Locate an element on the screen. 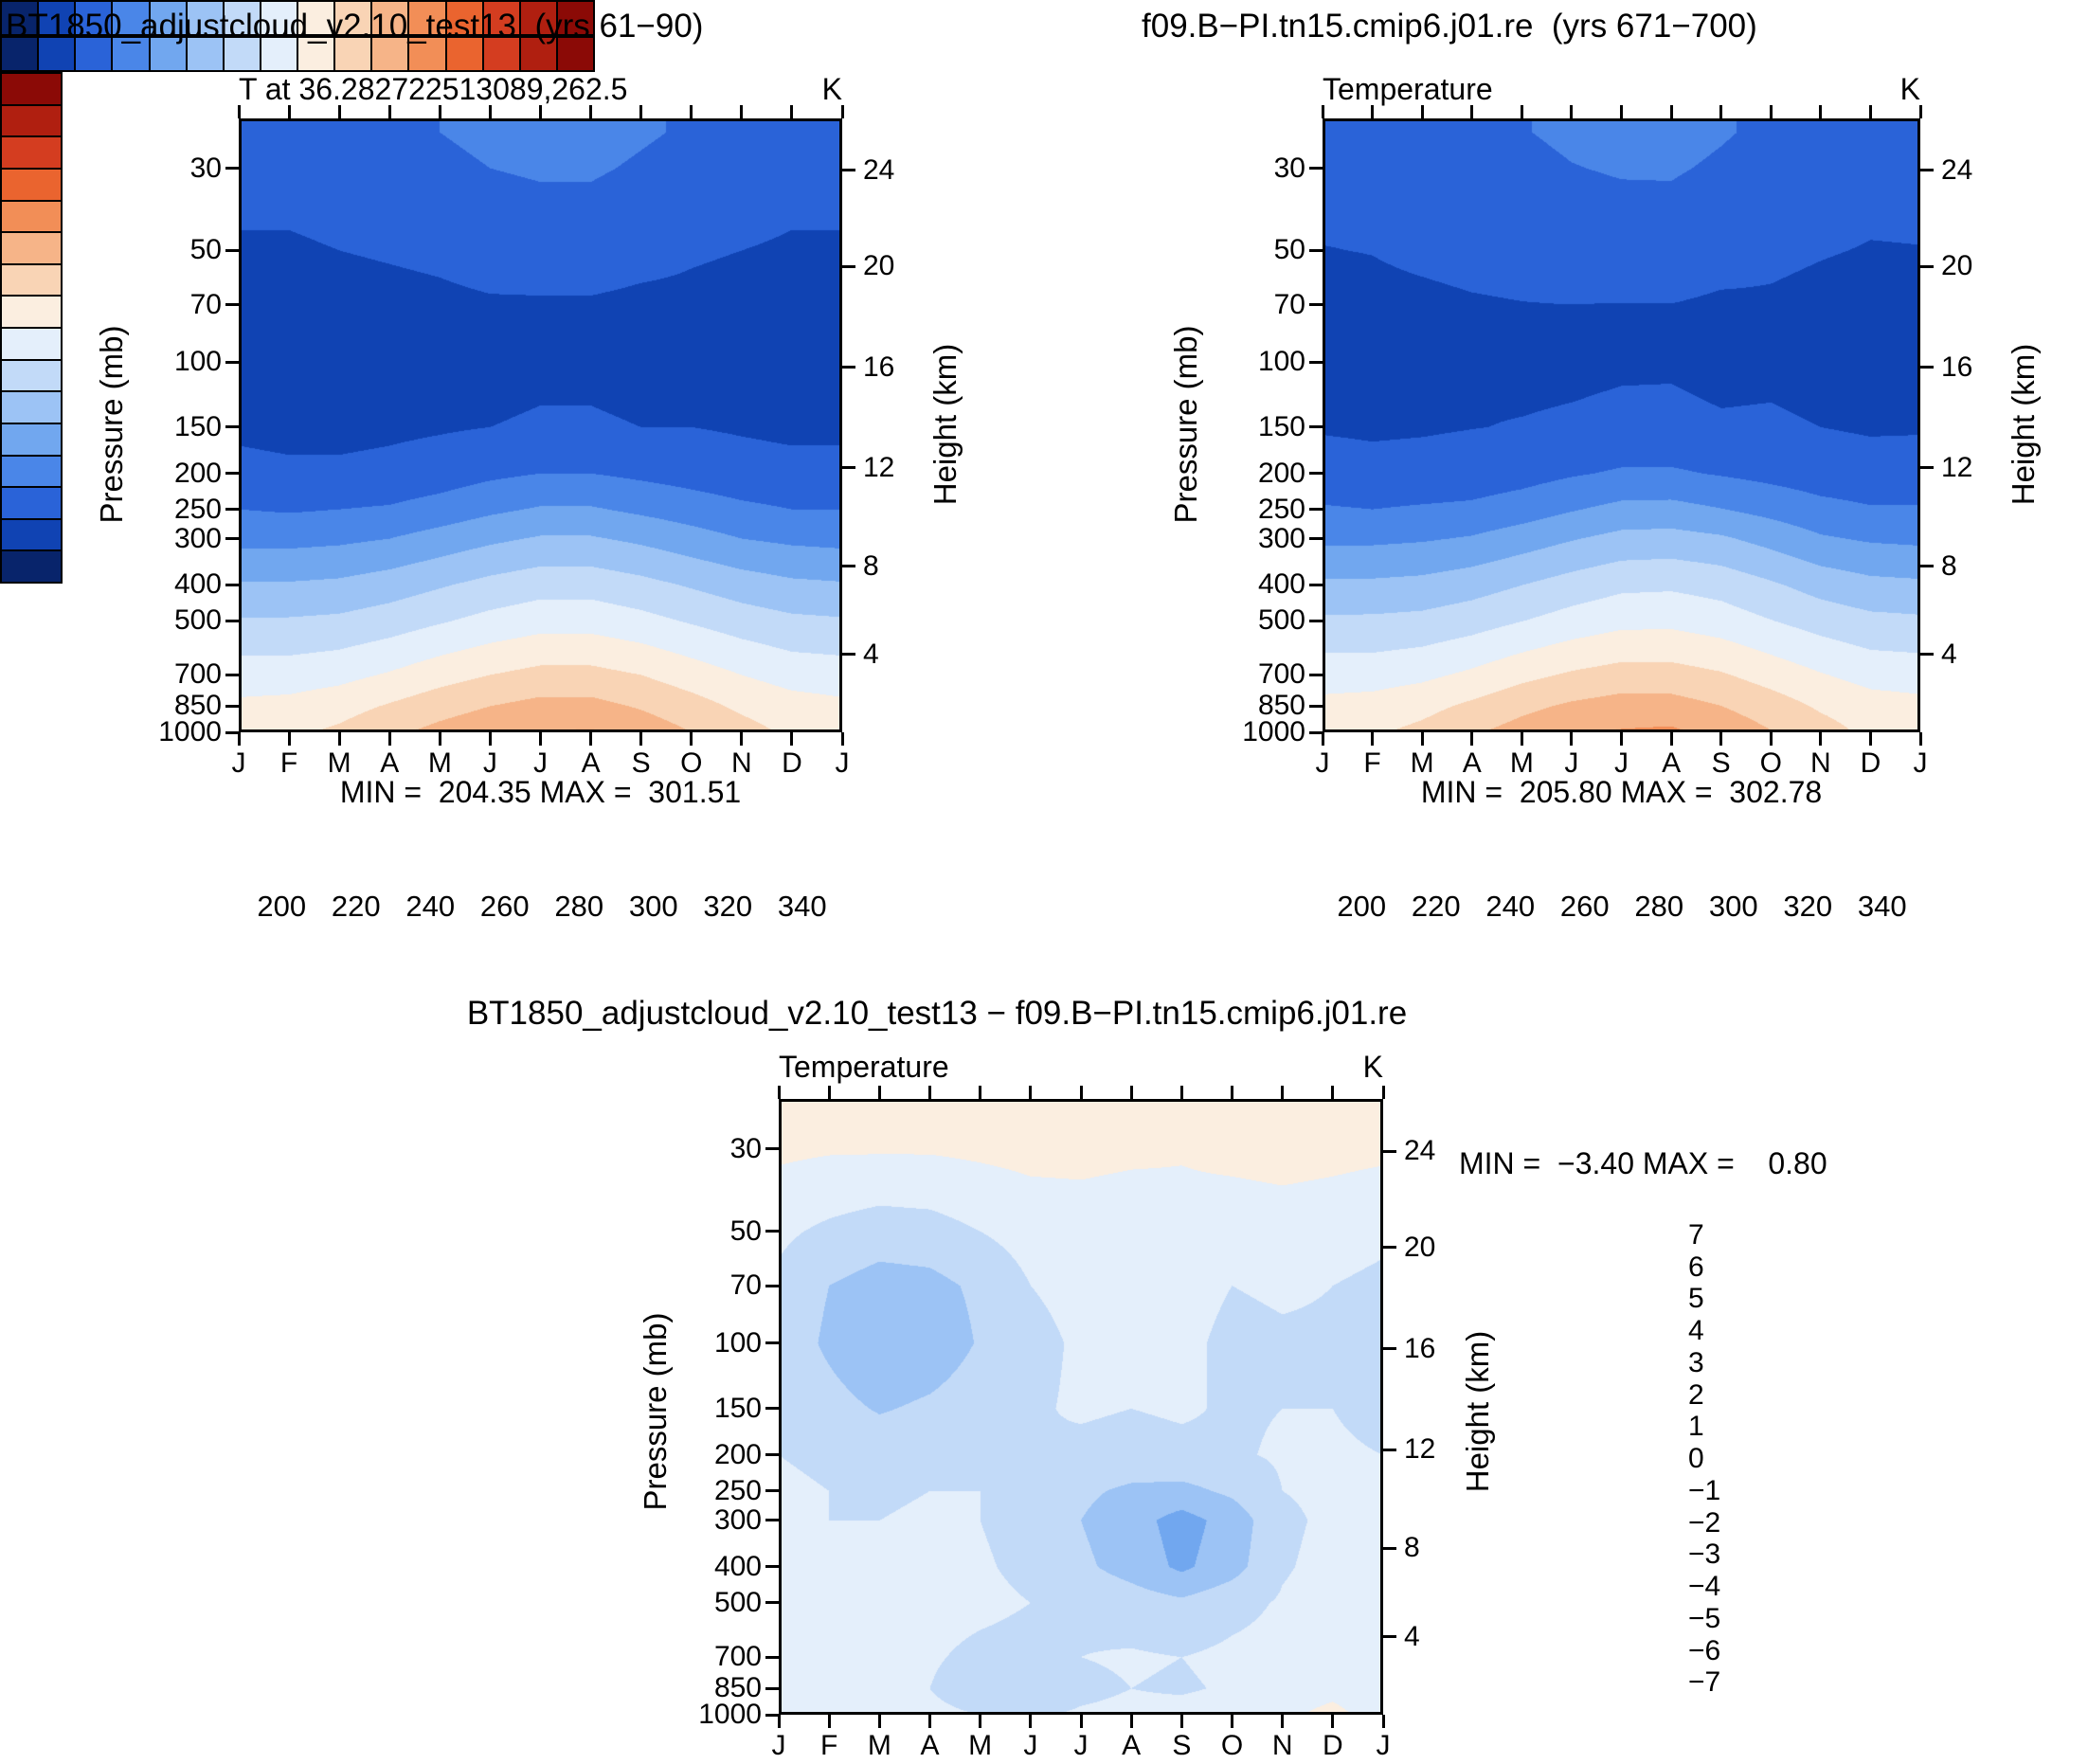 Image resolution: width=2088 pixels, height=1764 pixels. difference-colorbar is located at coordinates (31, 328).